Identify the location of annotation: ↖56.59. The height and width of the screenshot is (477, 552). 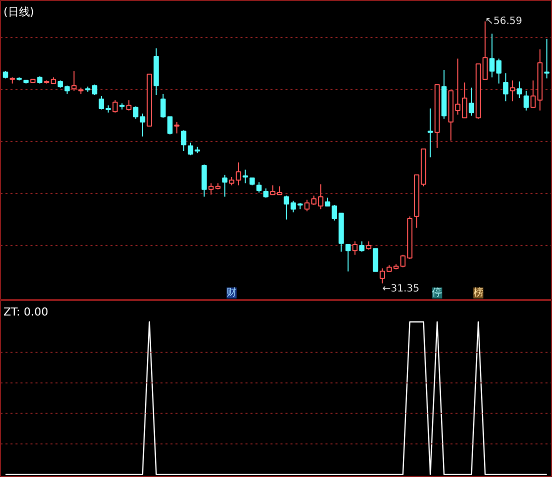
(503, 21).